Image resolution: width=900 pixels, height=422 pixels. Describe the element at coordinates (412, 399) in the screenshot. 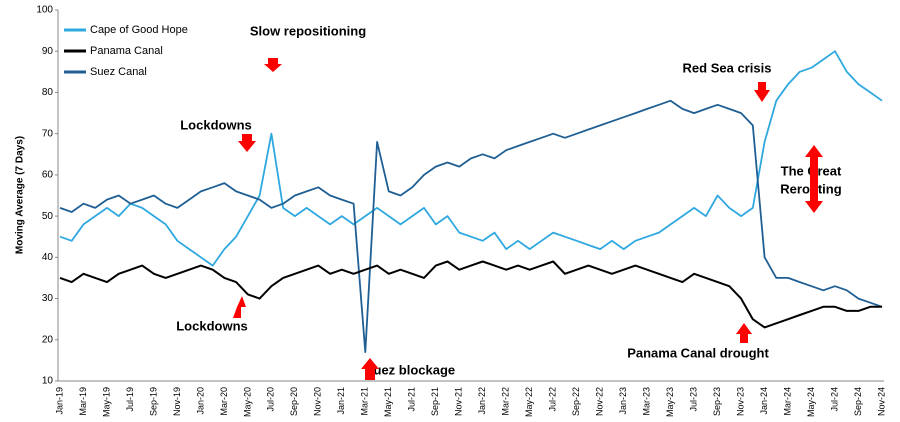

I see `x-tick-label: Jul-21` at that location.